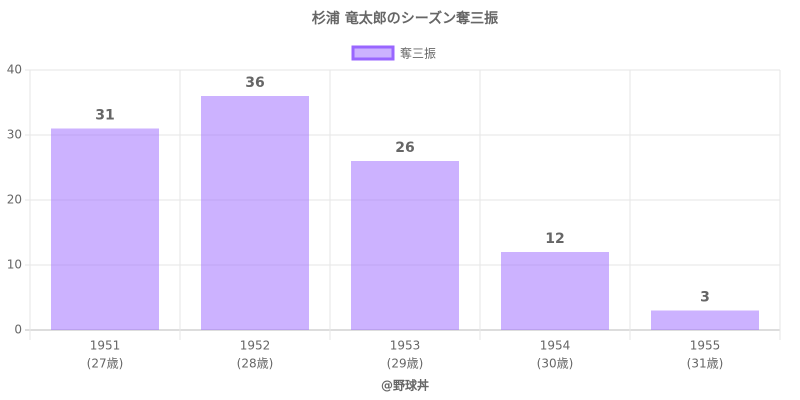 The height and width of the screenshot is (400, 800). What do you see at coordinates (705, 298) in the screenshot?
I see `data-label: 3` at bounding box center [705, 298].